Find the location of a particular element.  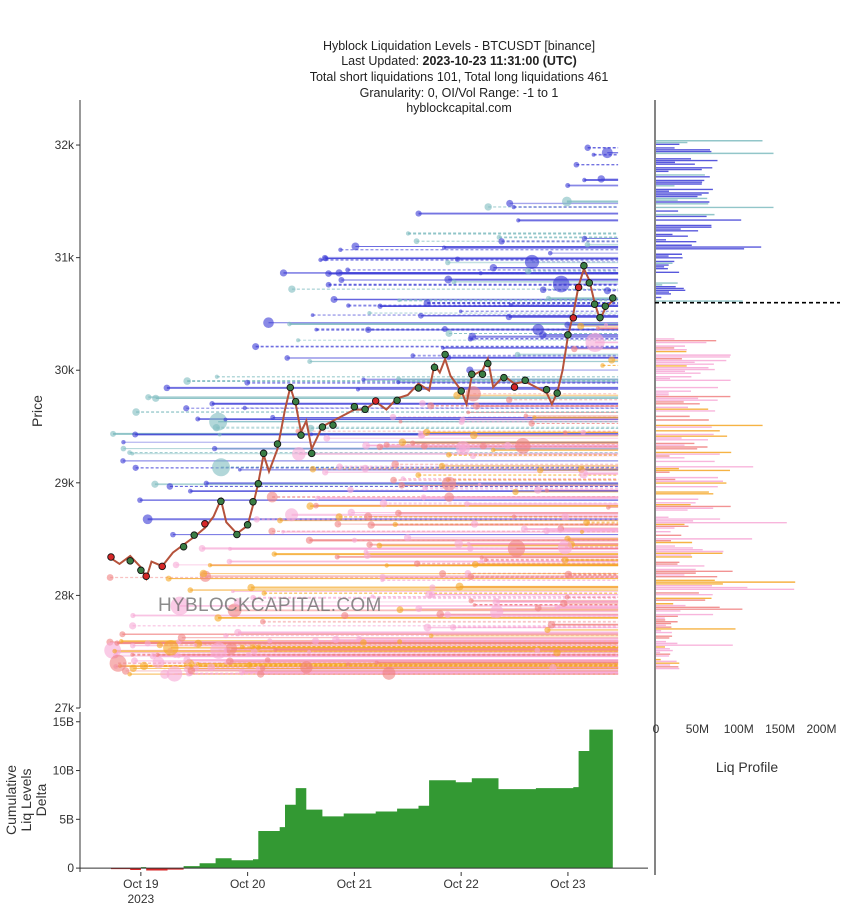

delta-positive-area is located at coordinates (362, 799).